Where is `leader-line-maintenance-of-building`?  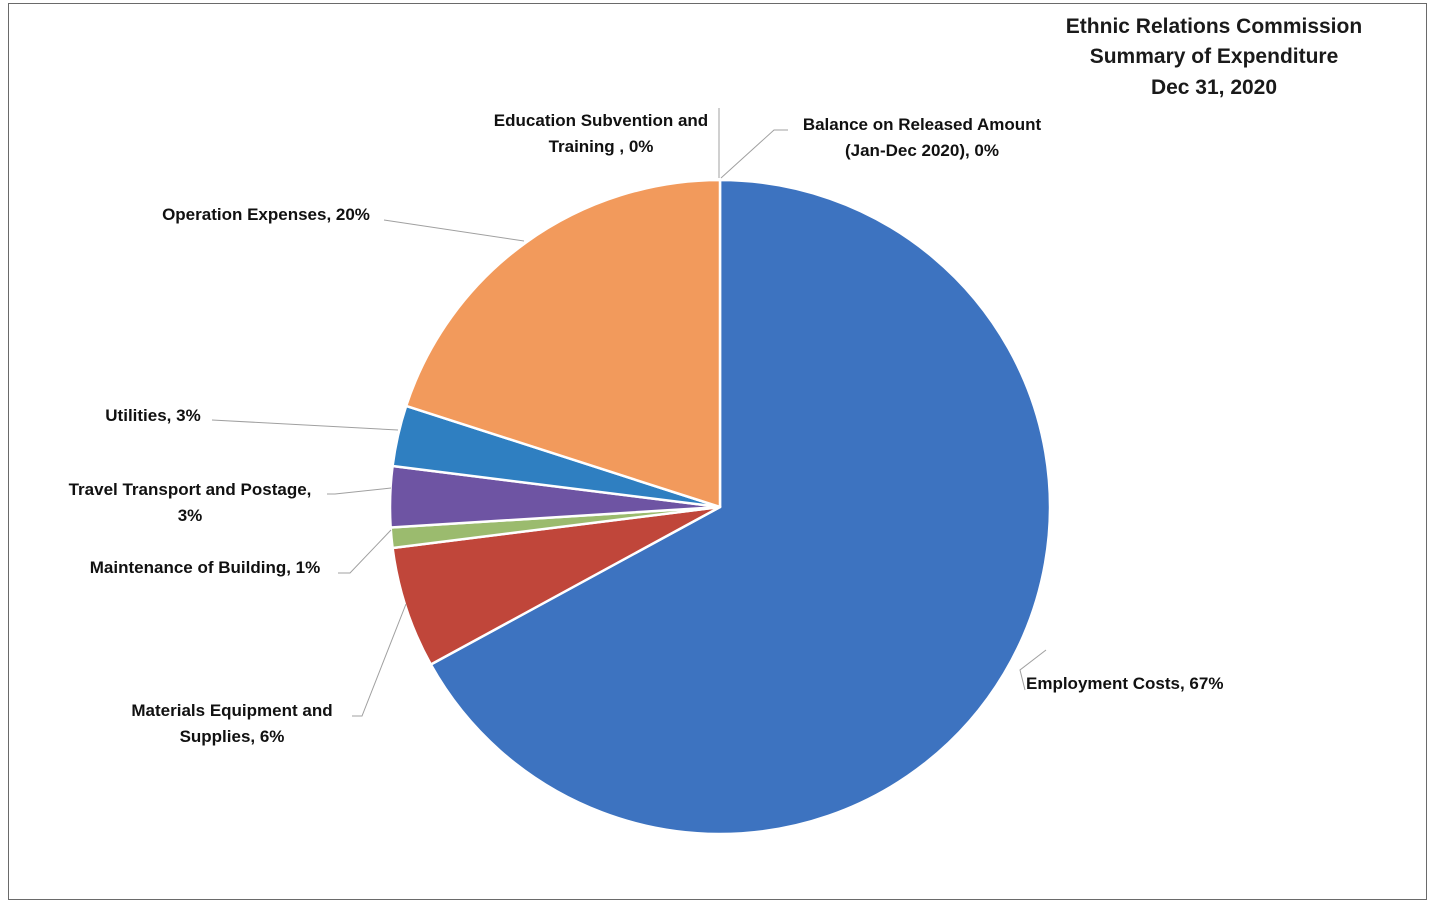
leader-line-maintenance-of-building is located at coordinates (364, 551).